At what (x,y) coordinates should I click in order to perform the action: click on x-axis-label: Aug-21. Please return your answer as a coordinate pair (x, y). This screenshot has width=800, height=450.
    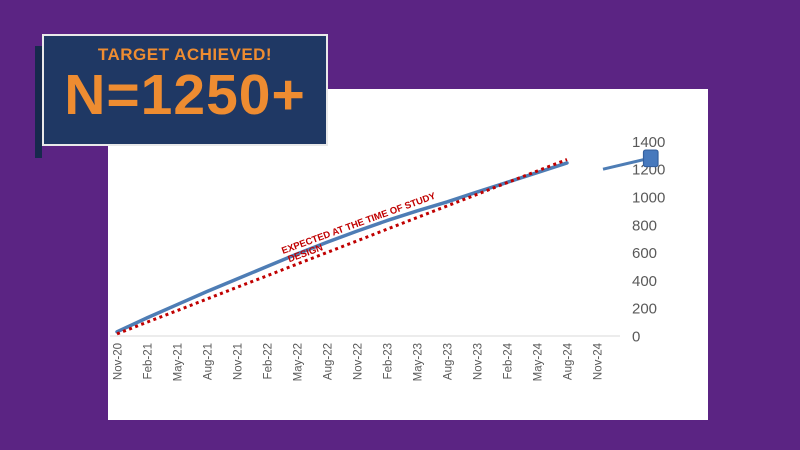
    Looking at the image, I should click on (209, 361).